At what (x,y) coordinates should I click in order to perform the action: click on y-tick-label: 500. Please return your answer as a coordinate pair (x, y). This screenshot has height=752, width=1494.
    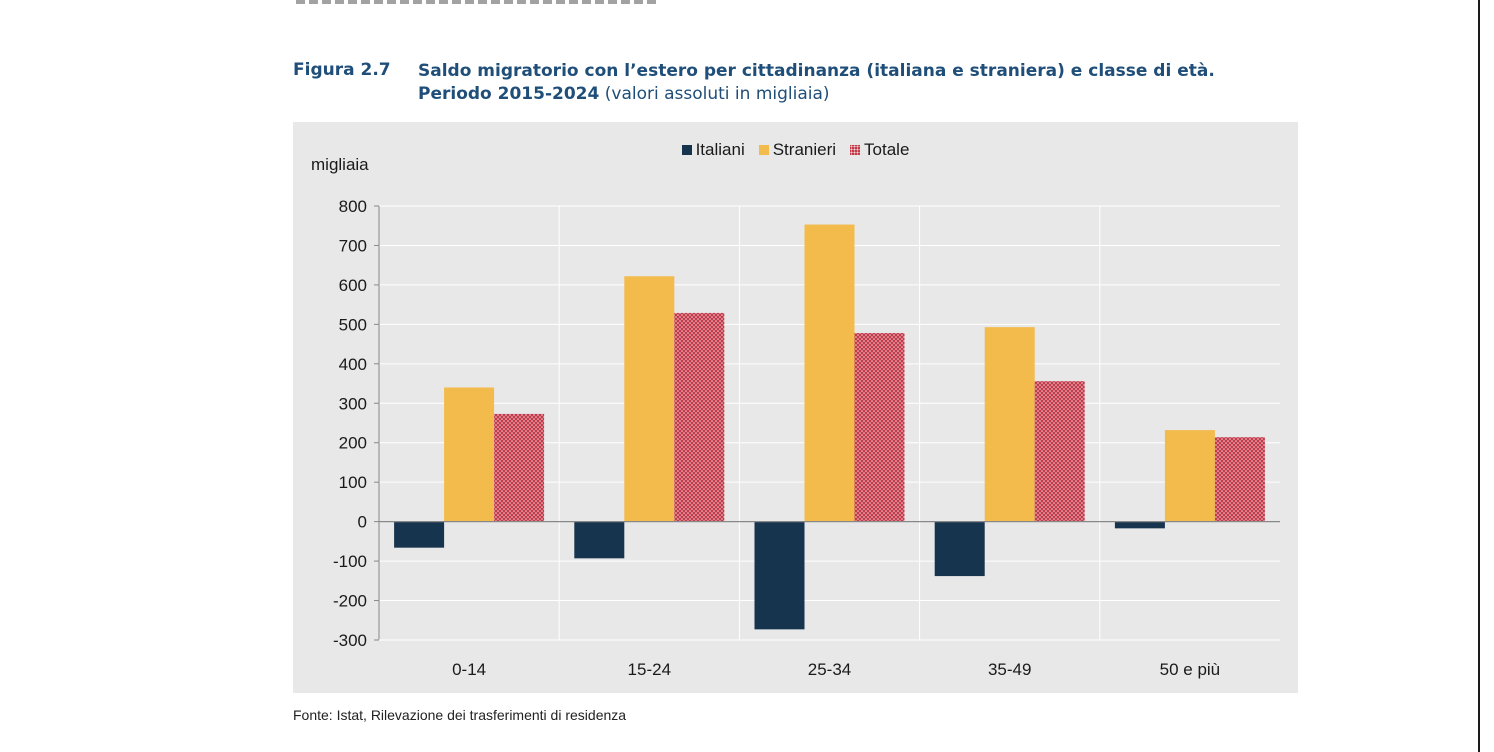
    Looking at the image, I should click on (353, 324).